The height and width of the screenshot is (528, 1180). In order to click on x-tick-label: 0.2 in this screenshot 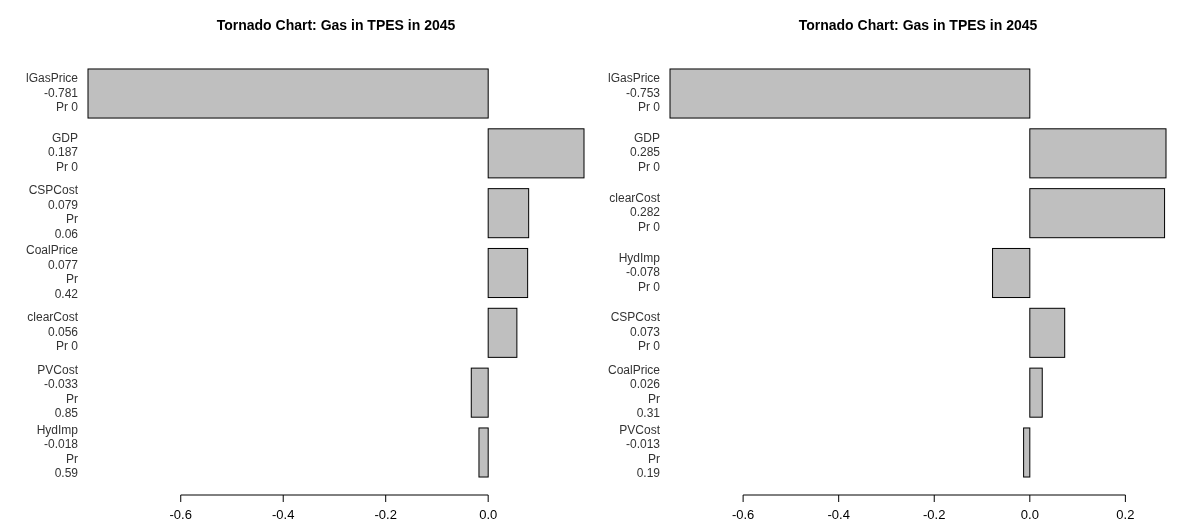, I will do `click(1125, 514)`.